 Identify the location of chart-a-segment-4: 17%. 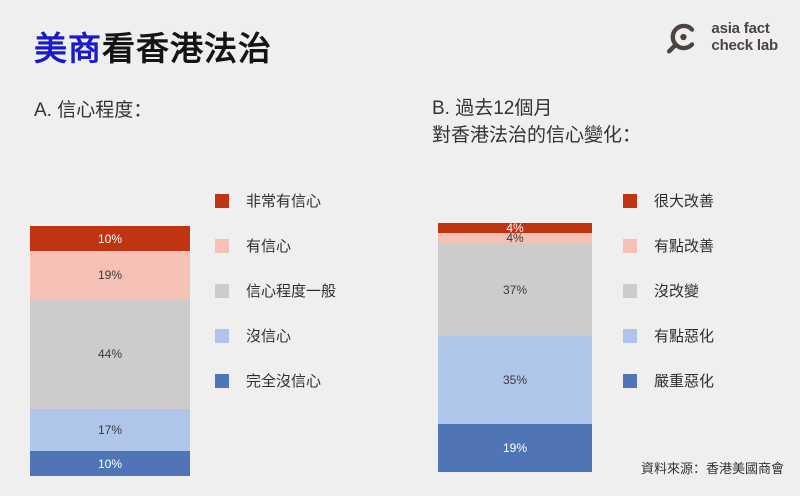
(110, 429).